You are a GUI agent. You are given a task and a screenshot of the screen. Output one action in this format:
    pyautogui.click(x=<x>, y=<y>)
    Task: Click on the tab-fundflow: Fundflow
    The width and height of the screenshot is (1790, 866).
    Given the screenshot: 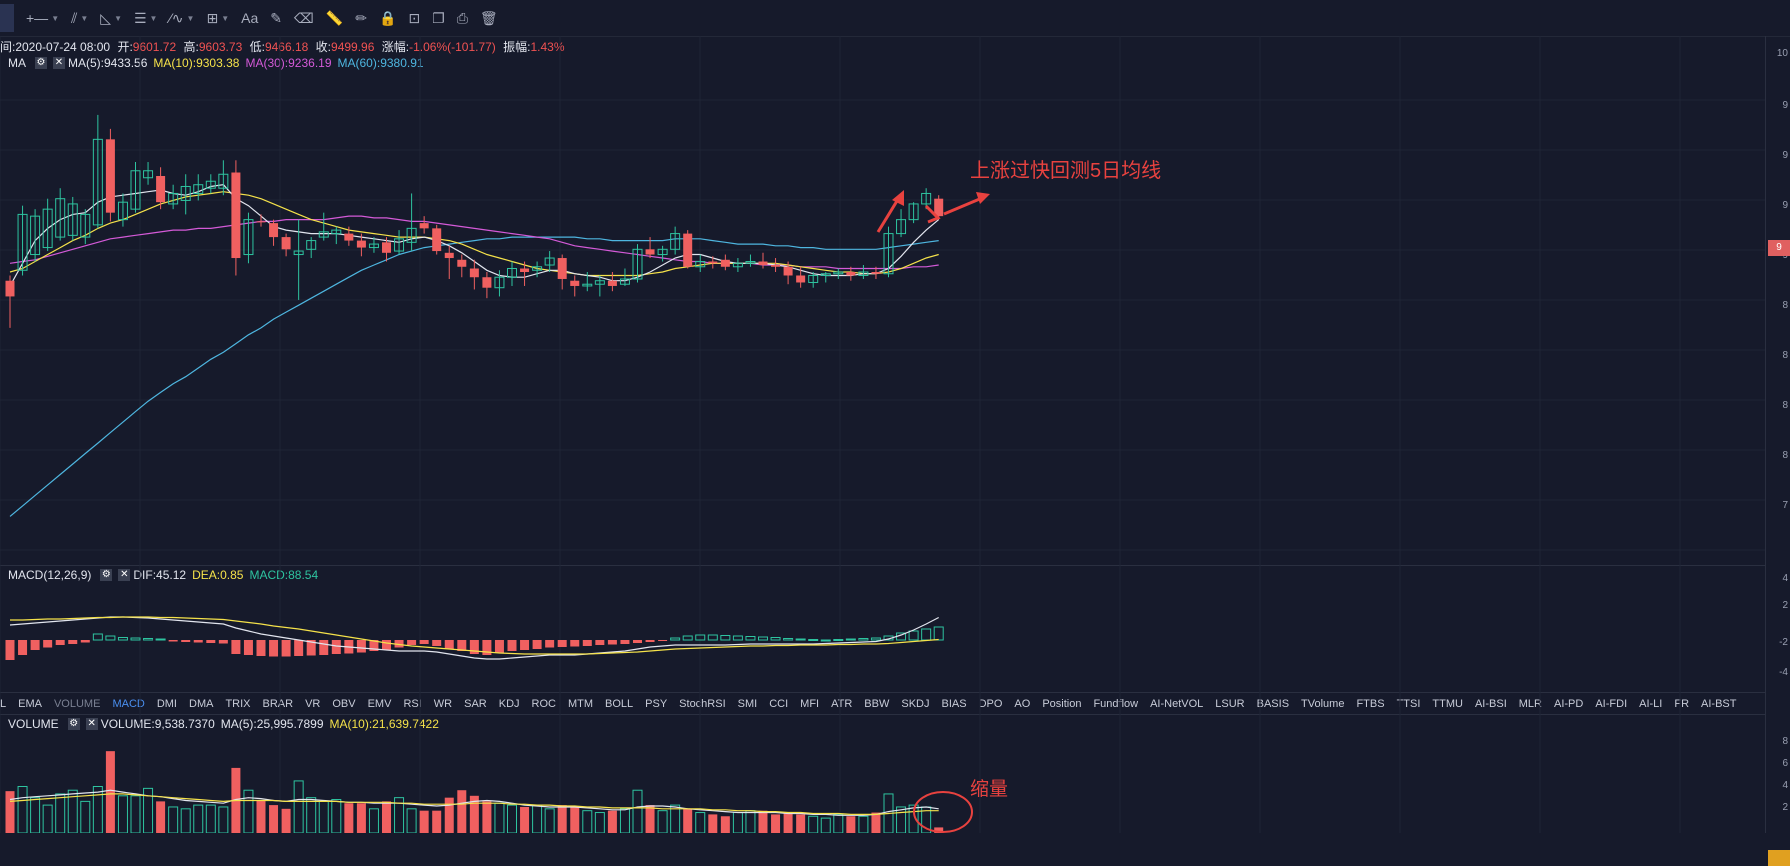 What is the action you would take?
    pyautogui.click(x=1116, y=704)
    